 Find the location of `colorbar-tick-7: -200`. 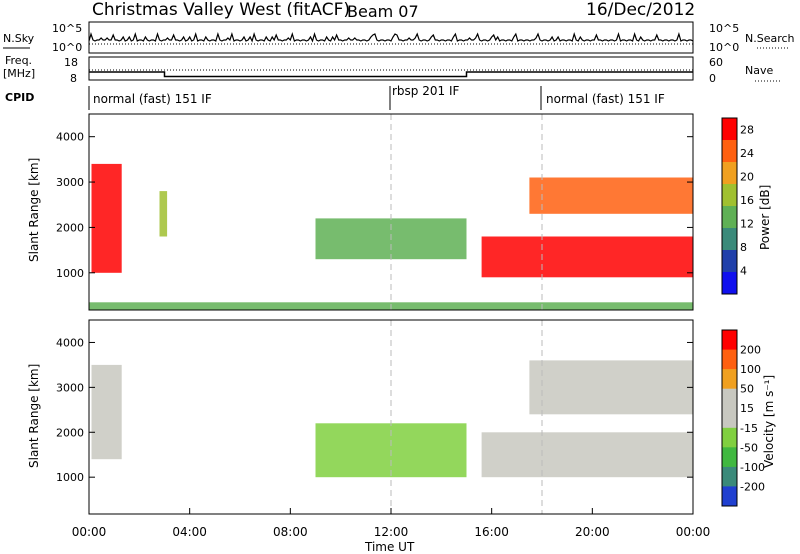

colorbar-tick-7: -200 is located at coordinates (752, 486).